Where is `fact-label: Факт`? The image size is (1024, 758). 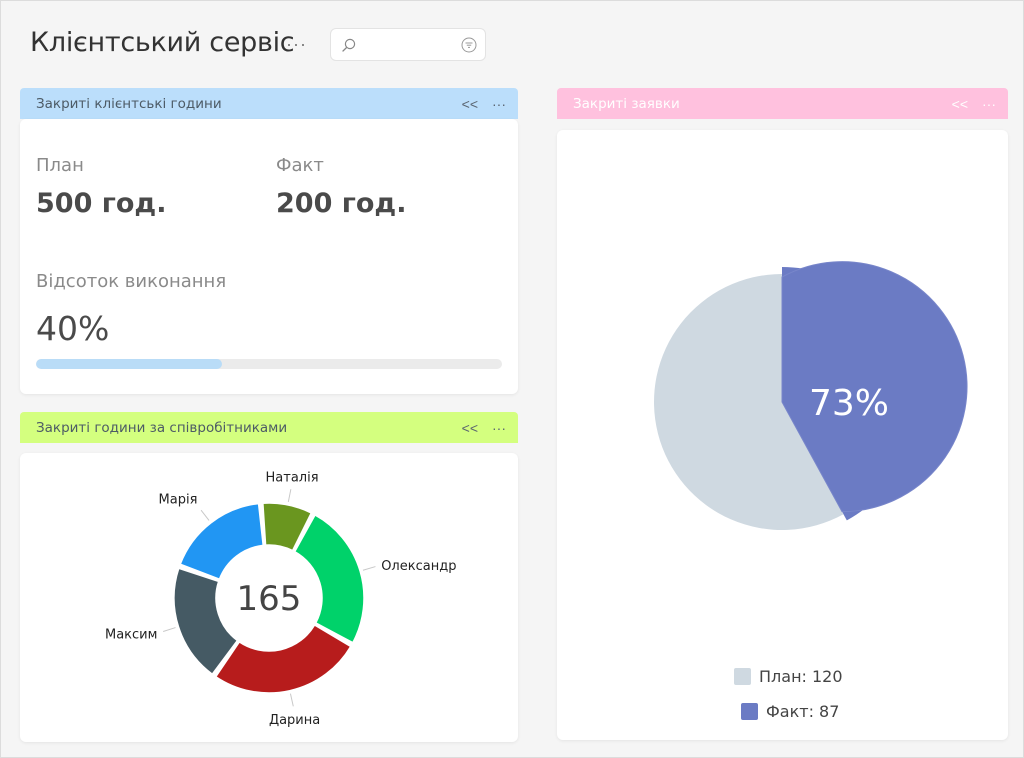
fact-label: Факт is located at coordinates (300, 165).